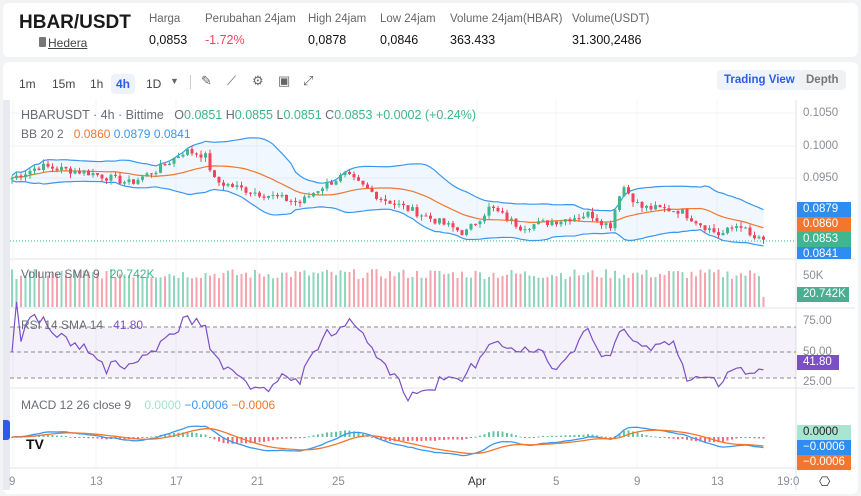 The height and width of the screenshot is (496, 861). What do you see at coordinates (387, 441) in the screenshot?
I see `signal-line` at bounding box center [387, 441].